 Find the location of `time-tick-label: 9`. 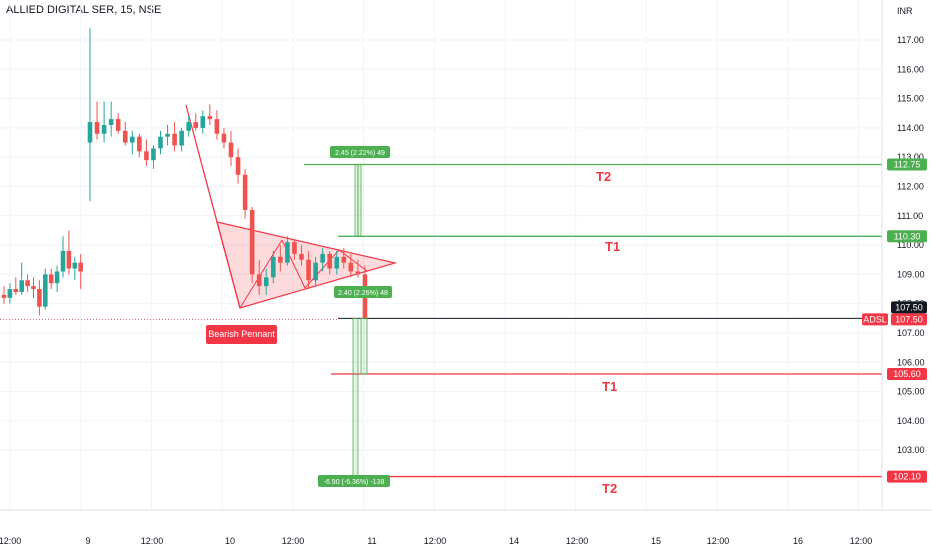

time-tick-label: 9 is located at coordinates (87, 541).